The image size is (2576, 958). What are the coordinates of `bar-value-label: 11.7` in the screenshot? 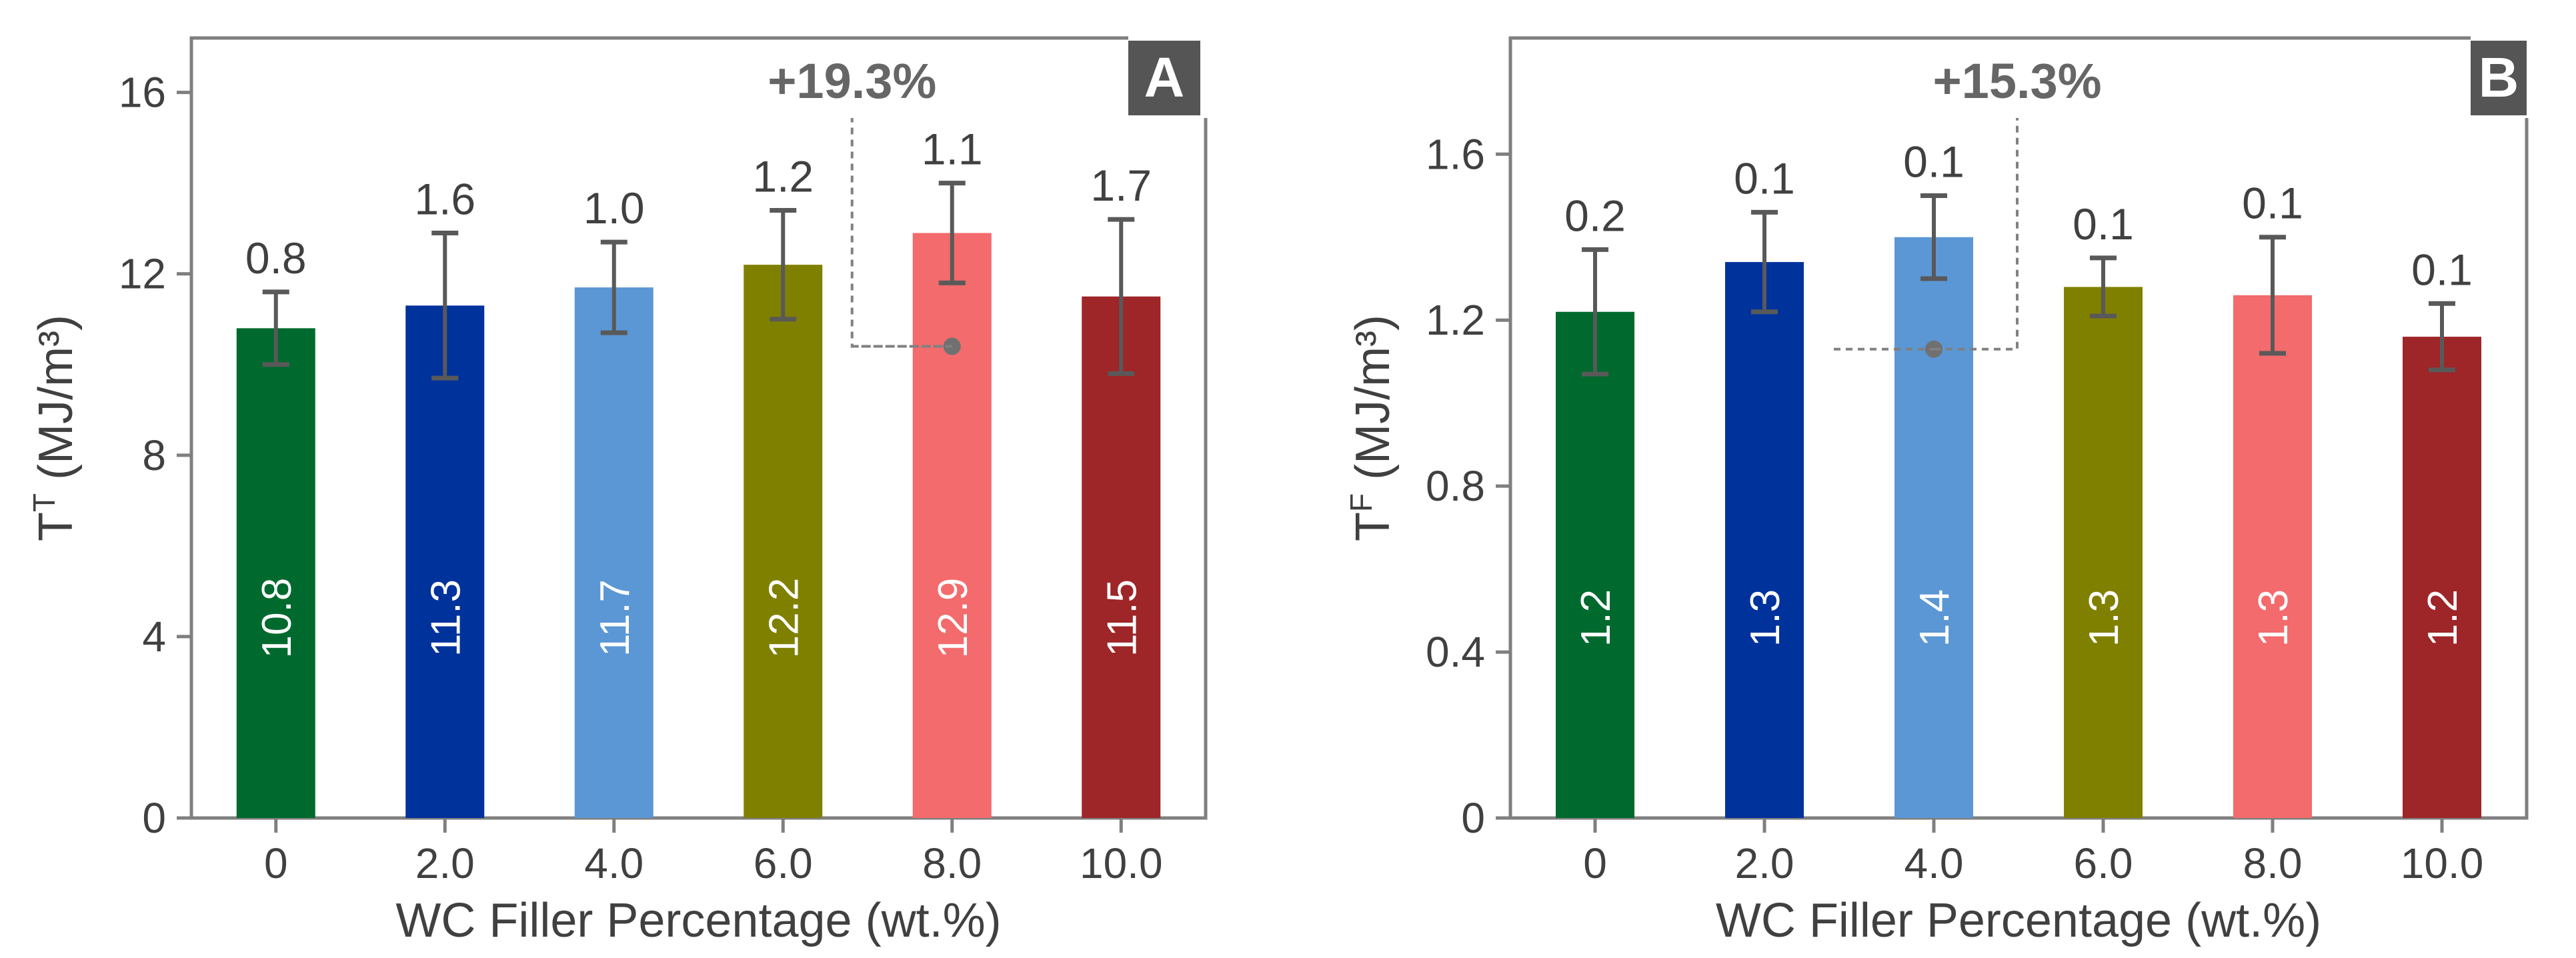 It's located at (615, 618).